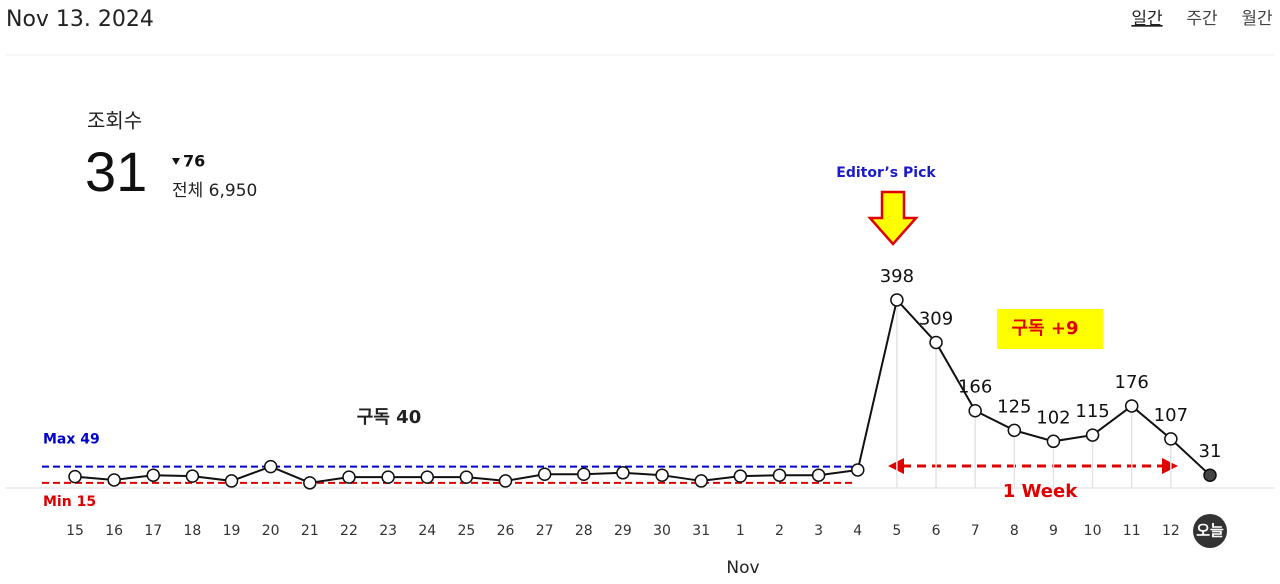 This screenshot has width=1280, height=584. Describe the element at coordinates (114, 531) in the screenshot. I see `x-tick-label: 16` at that location.